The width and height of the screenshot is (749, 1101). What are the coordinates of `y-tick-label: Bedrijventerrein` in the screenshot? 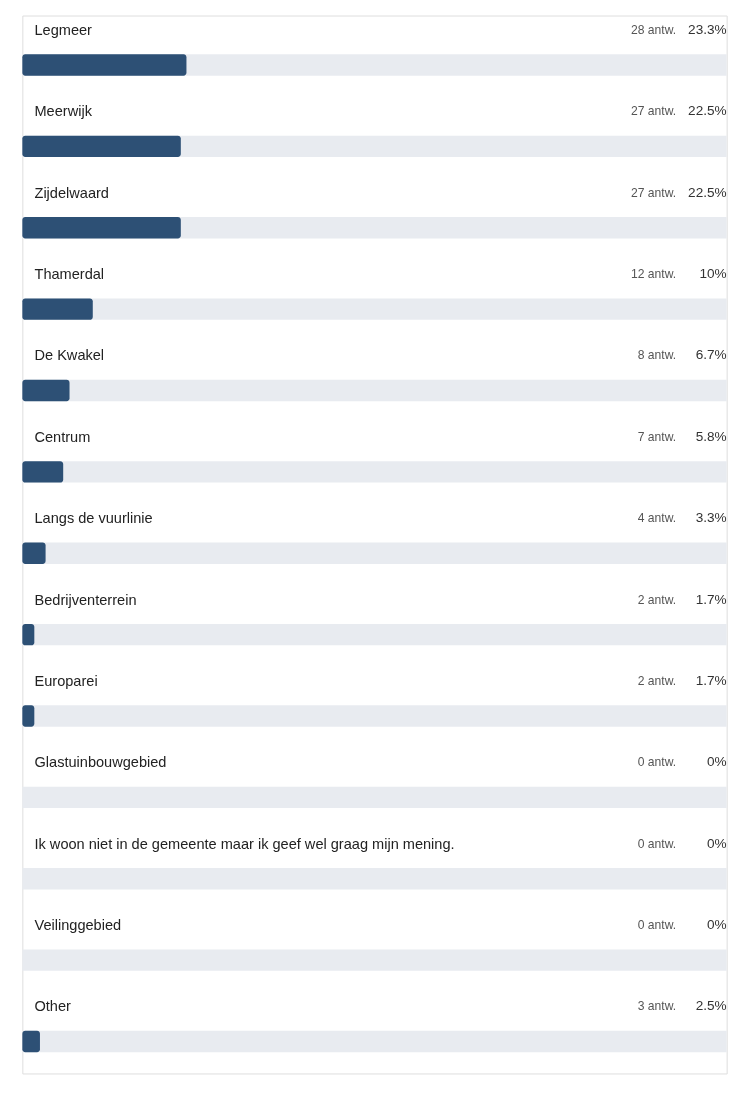 It's located at (85, 599).